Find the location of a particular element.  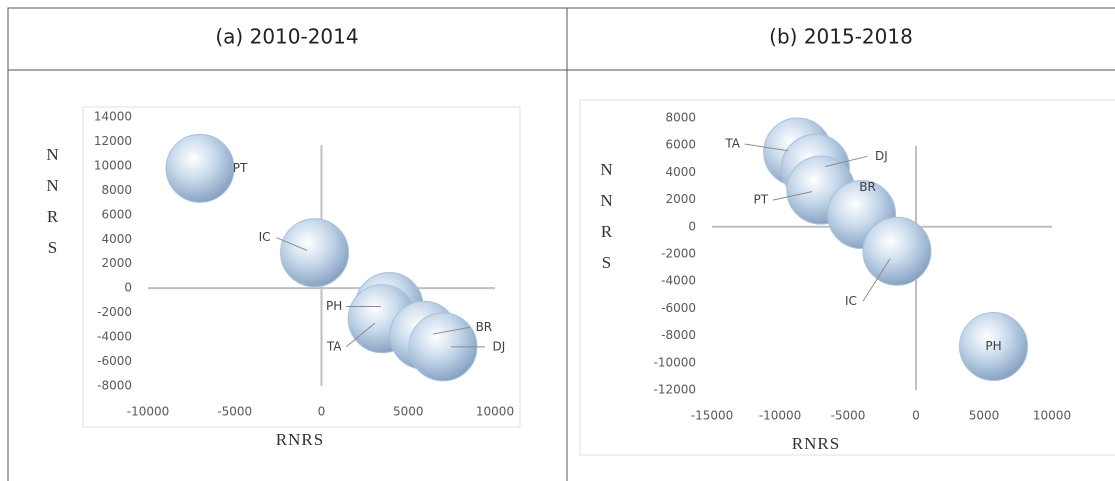

y-tick-label: 10000 is located at coordinates (113, 165).